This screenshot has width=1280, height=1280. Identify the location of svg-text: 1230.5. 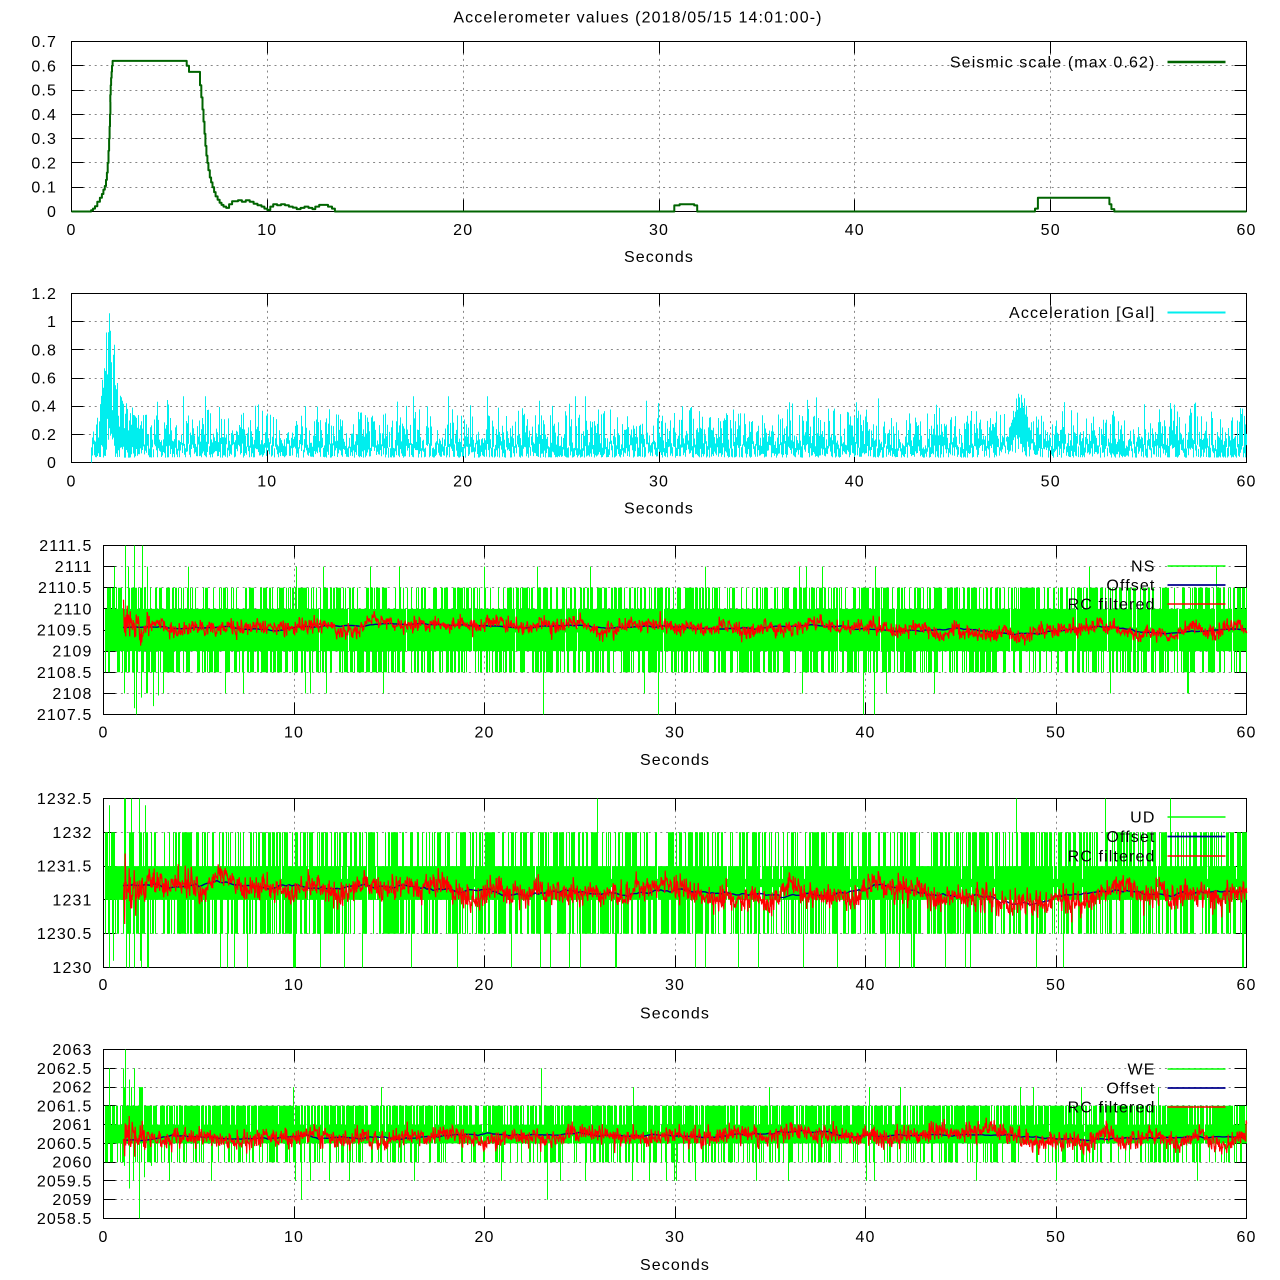
(65, 934).